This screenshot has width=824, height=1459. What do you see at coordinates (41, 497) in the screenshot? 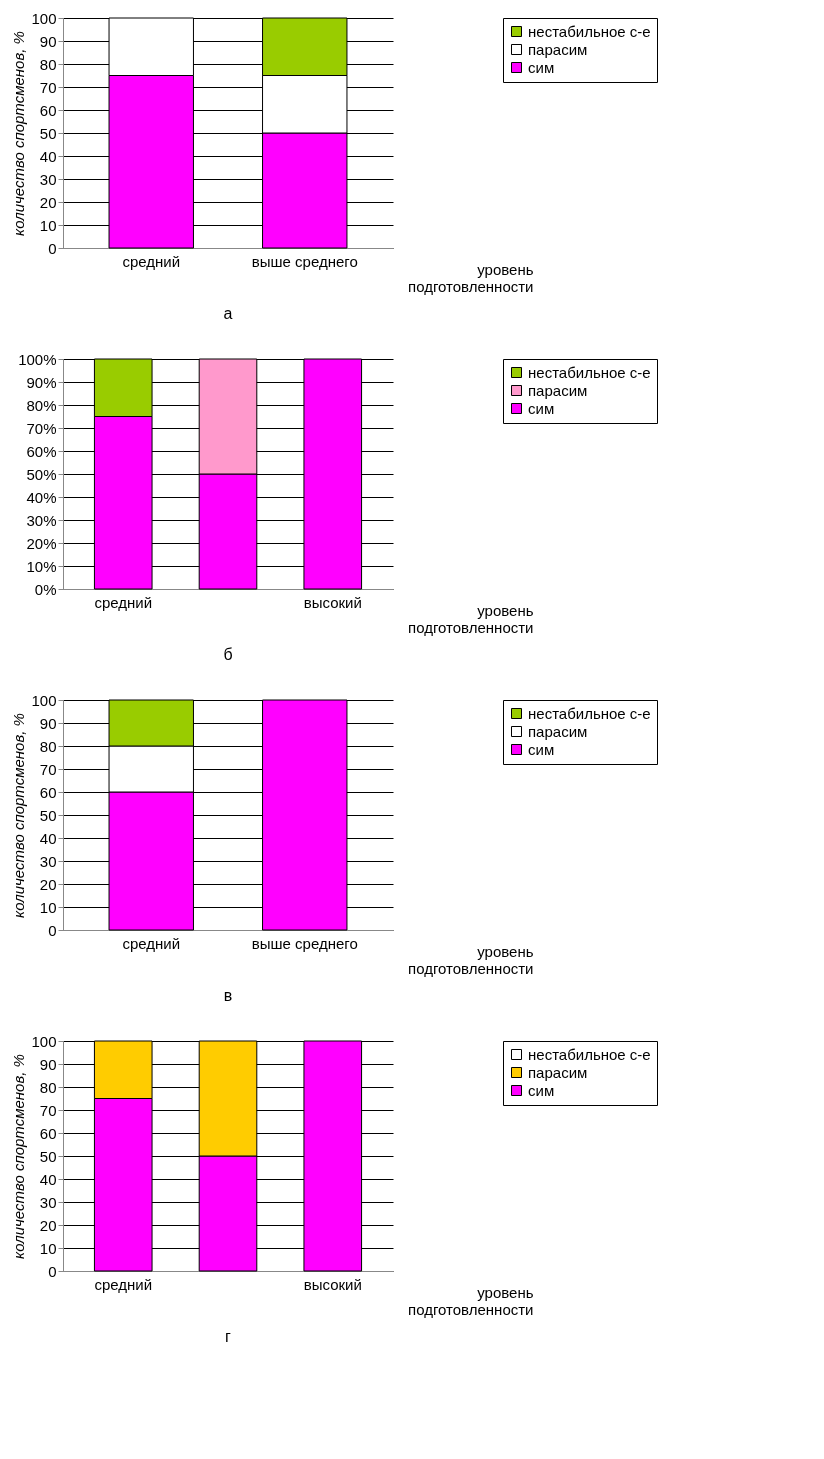
I see `y-tick-label: 40%` at bounding box center [41, 497].